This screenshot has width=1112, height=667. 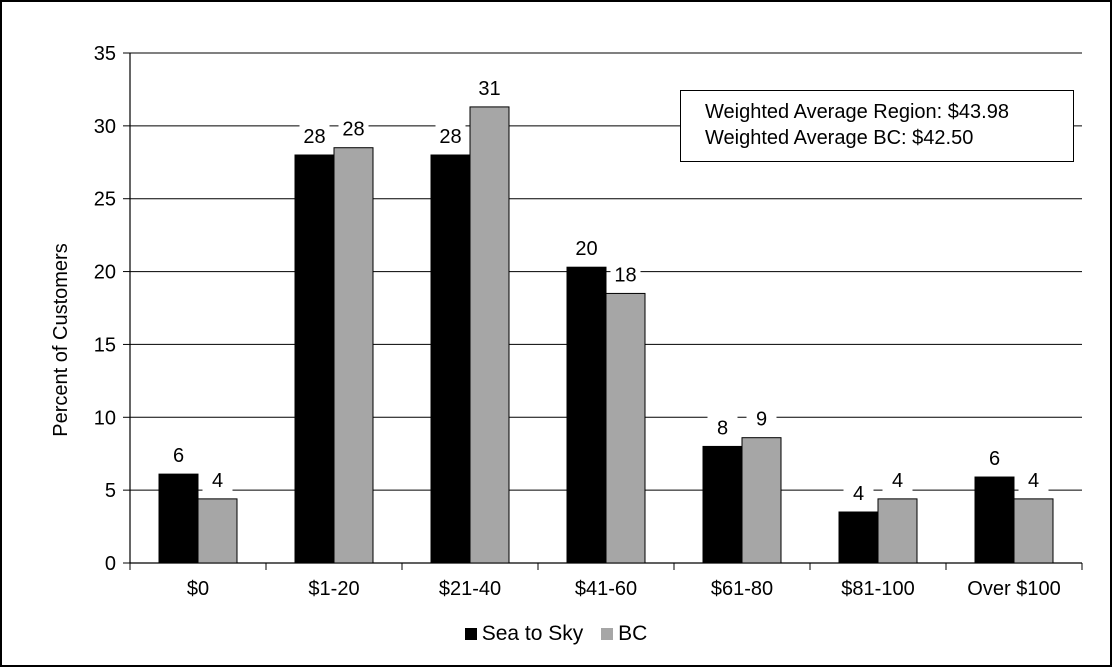 I want to click on y-tick-label: 35, so click(x=105, y=54).